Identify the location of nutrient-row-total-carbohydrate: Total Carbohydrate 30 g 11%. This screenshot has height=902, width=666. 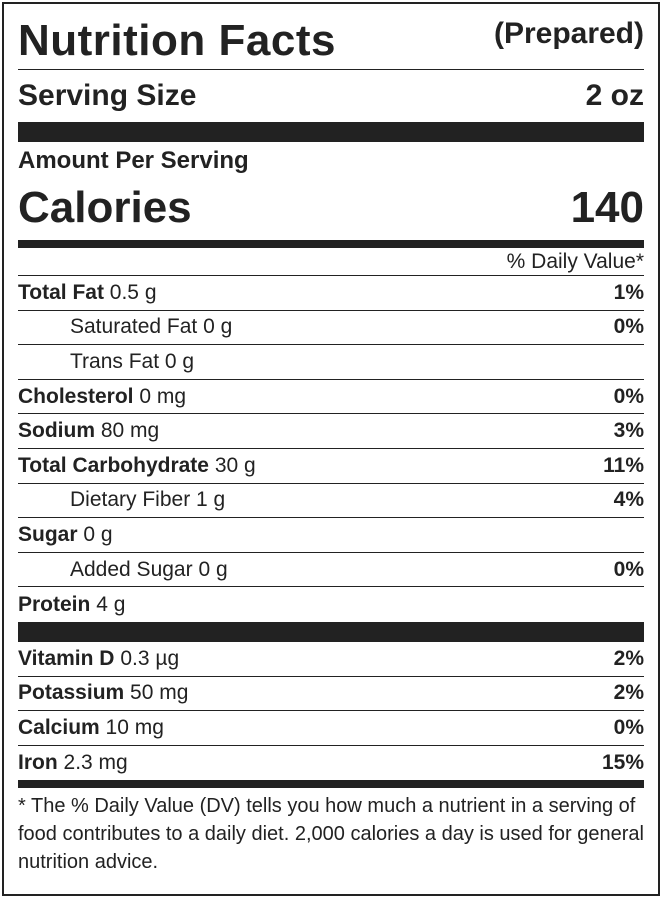
(331, 466).